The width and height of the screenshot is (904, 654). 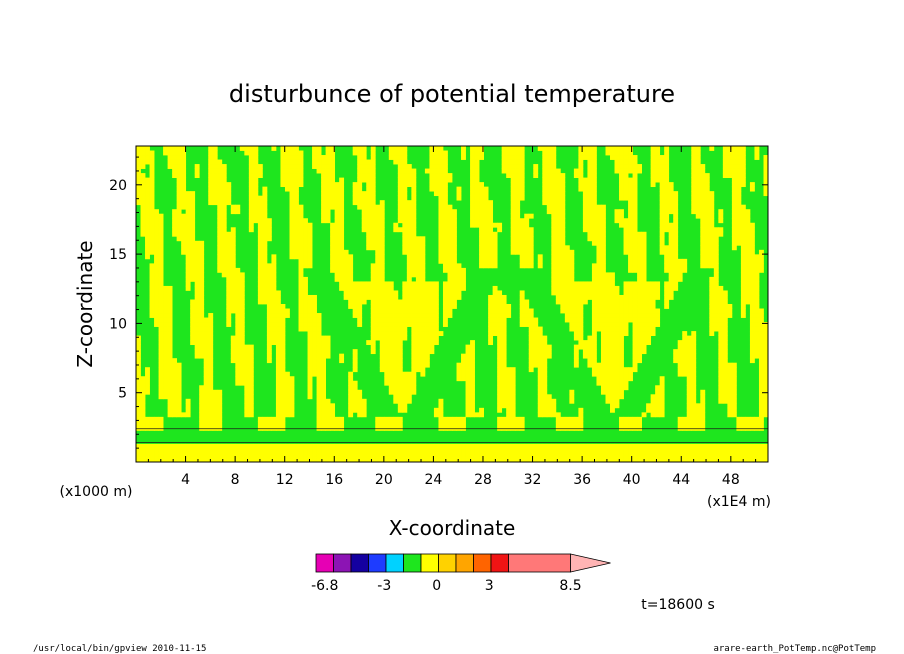 I want to click on x-unit-label: (x1E4 m), so click(x=739, y=502).